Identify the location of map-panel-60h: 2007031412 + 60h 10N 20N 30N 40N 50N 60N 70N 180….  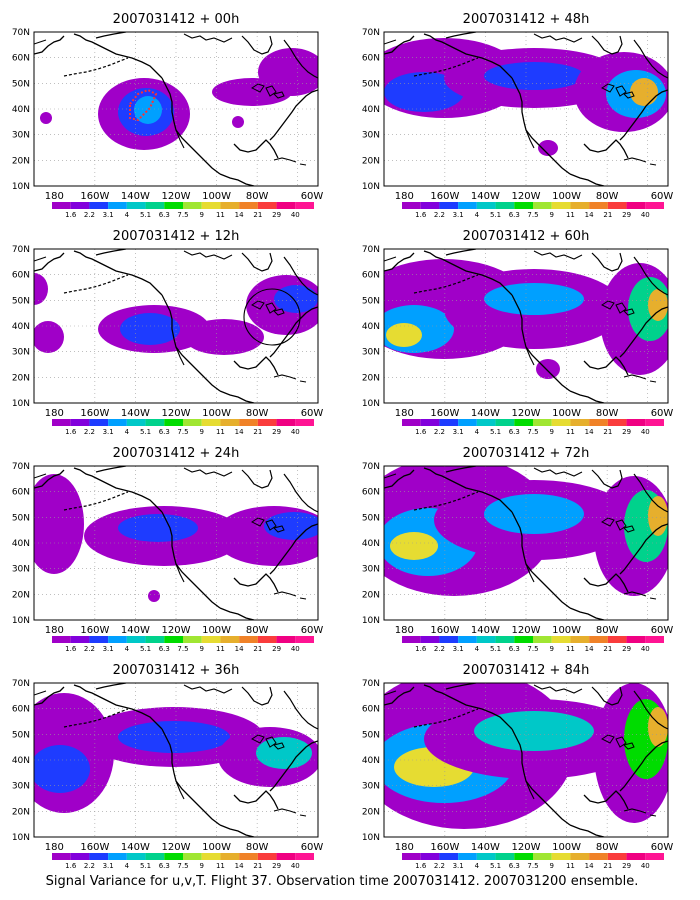
(518, 332).